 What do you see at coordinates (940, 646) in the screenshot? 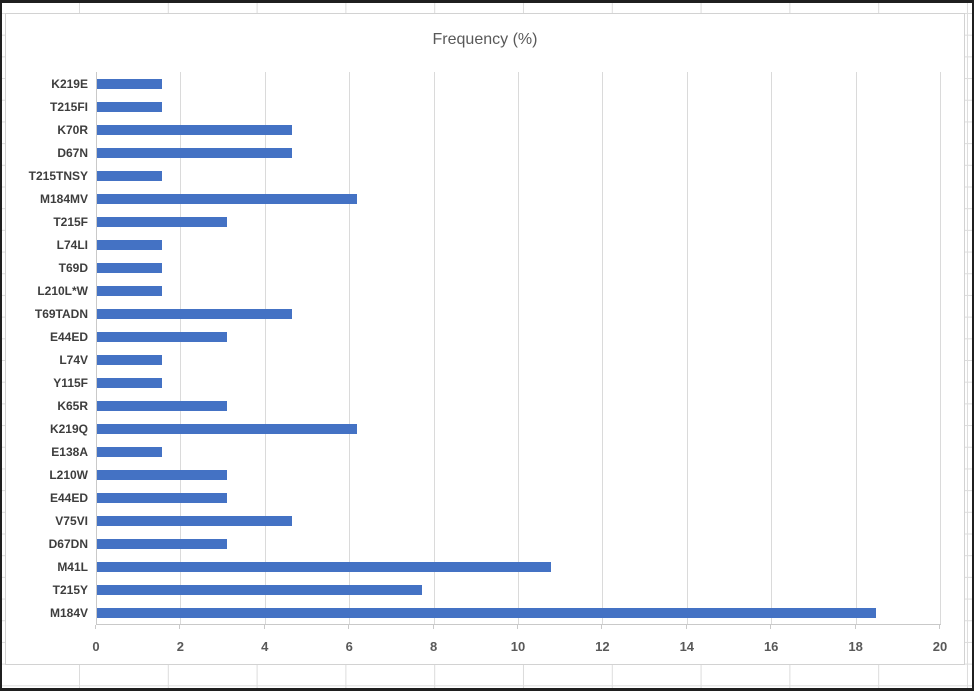
I see `x-tick-label-20: 20` at bounding box center [940, 646].